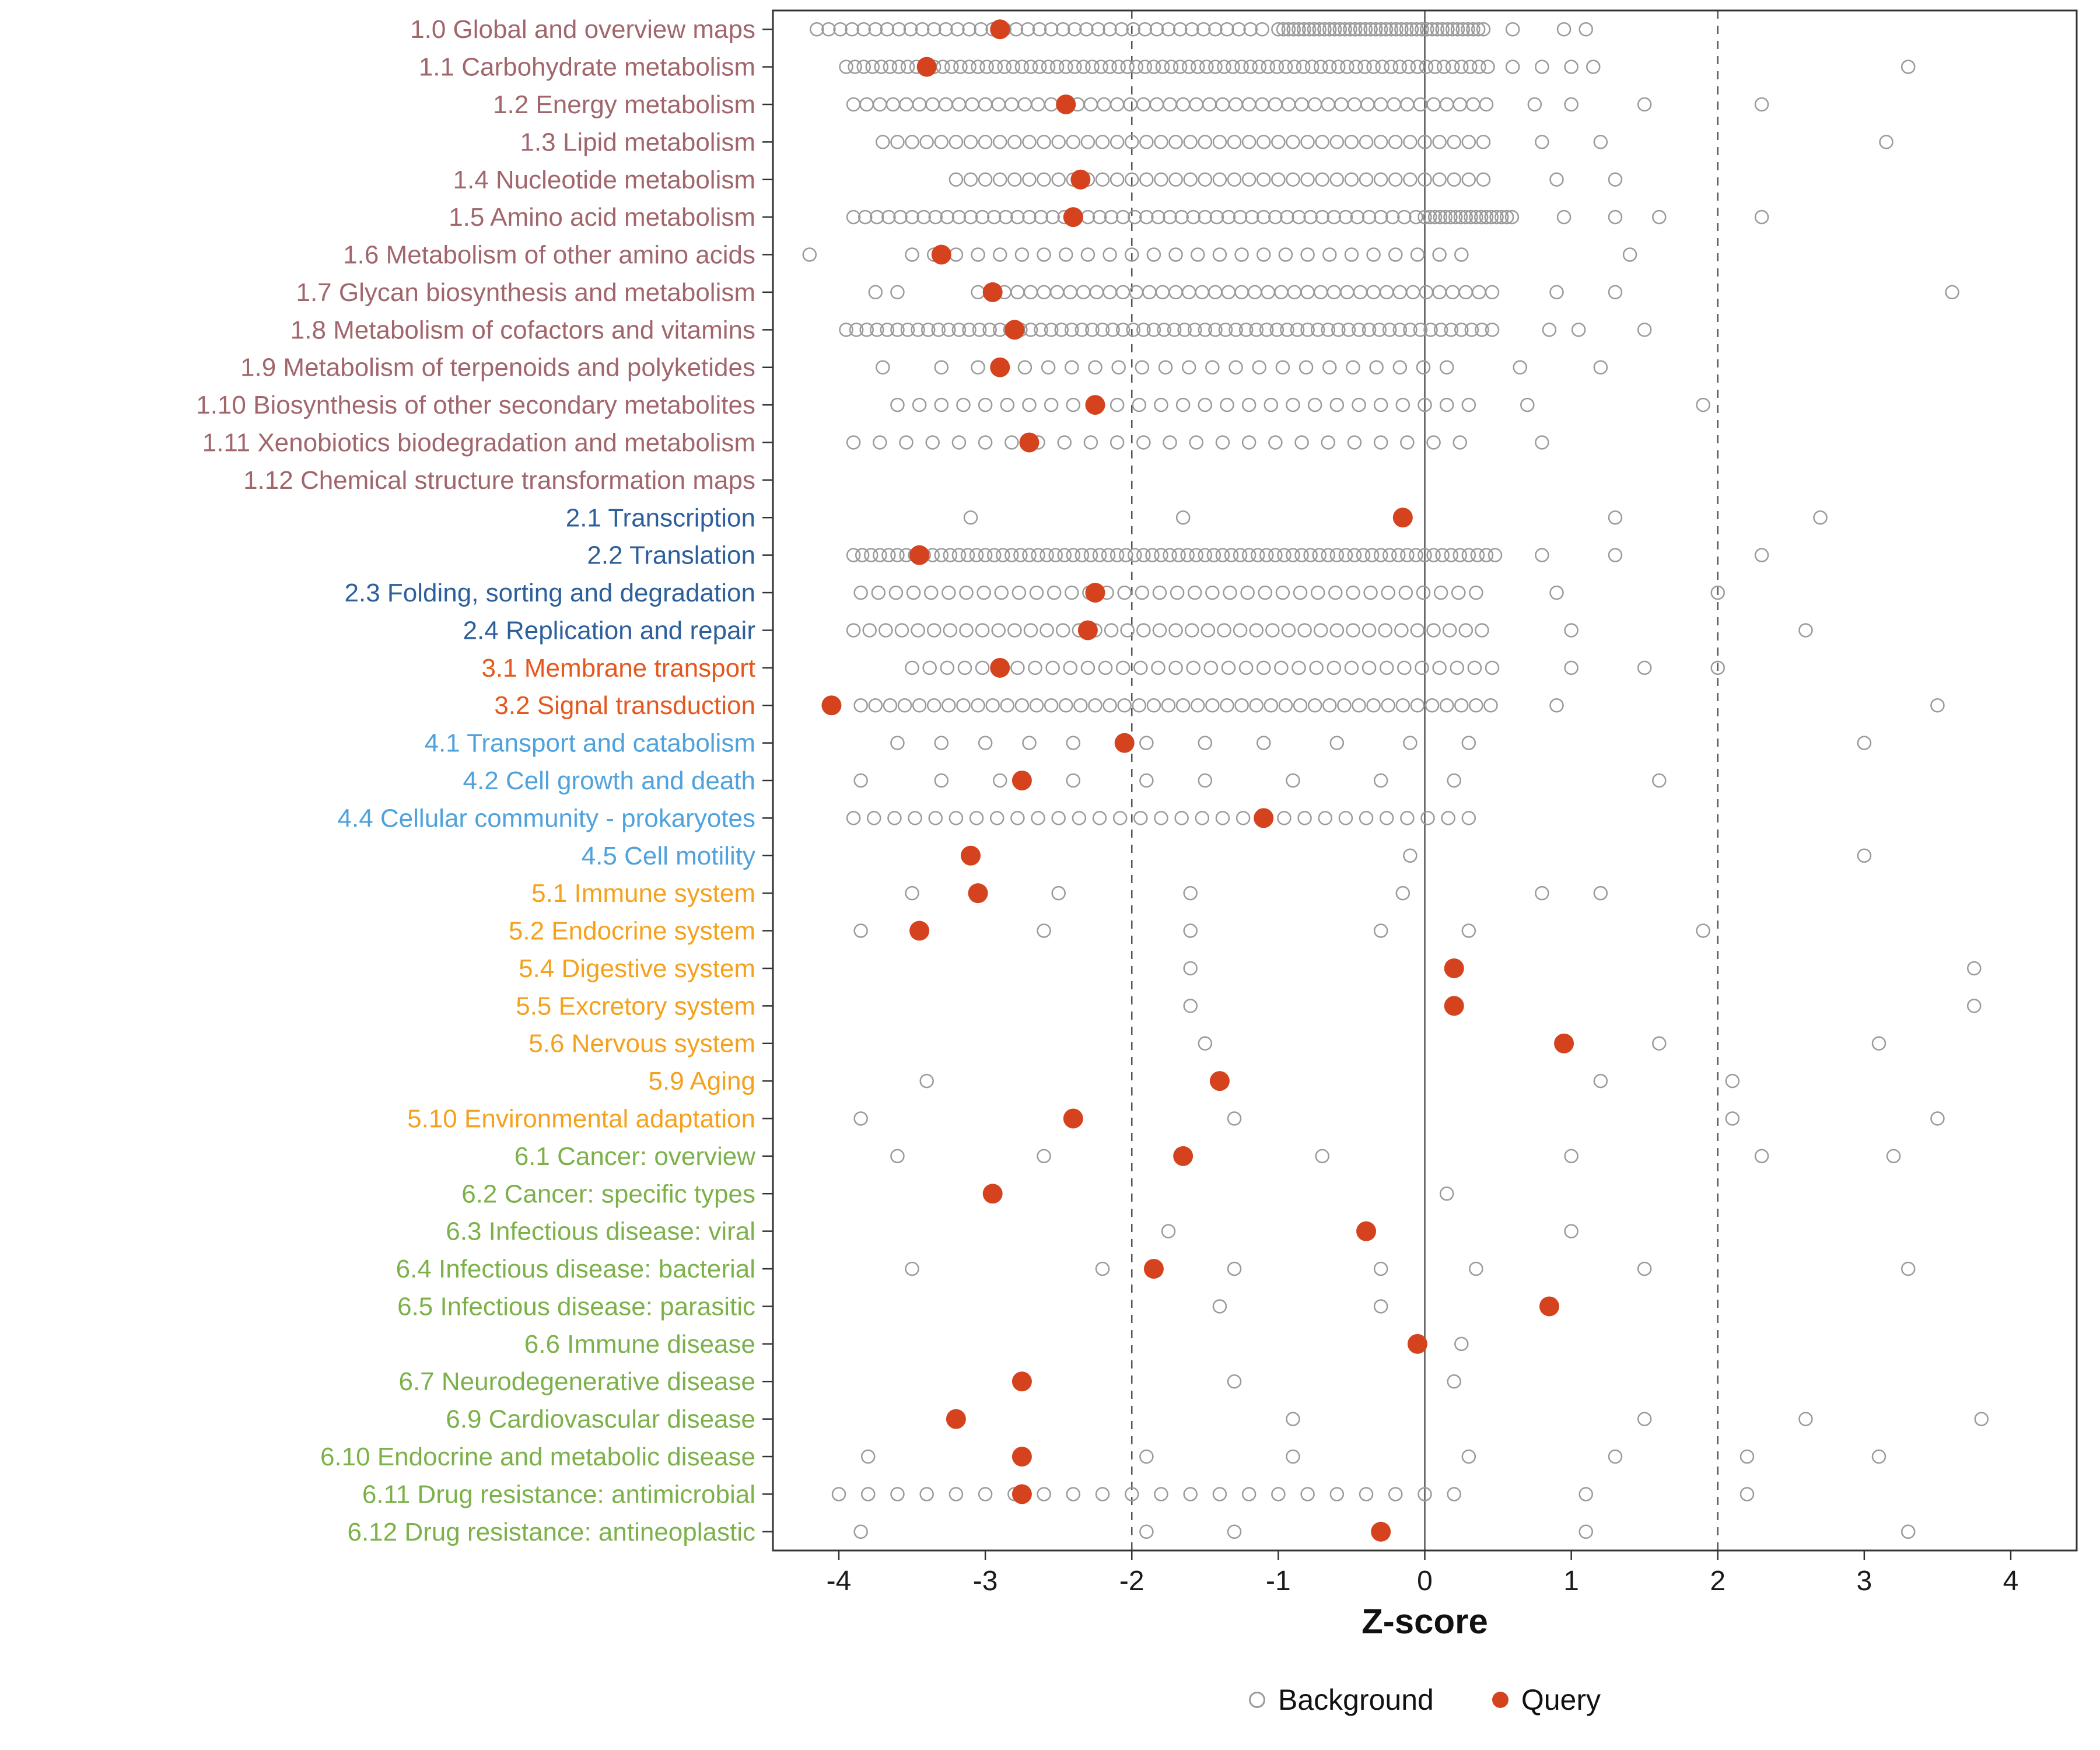 This screenshot has width=2100, height=1750. Describe the element at coordinates (1279, 1581) in the screenshot. I see `x-tick-label: -1` at that location.